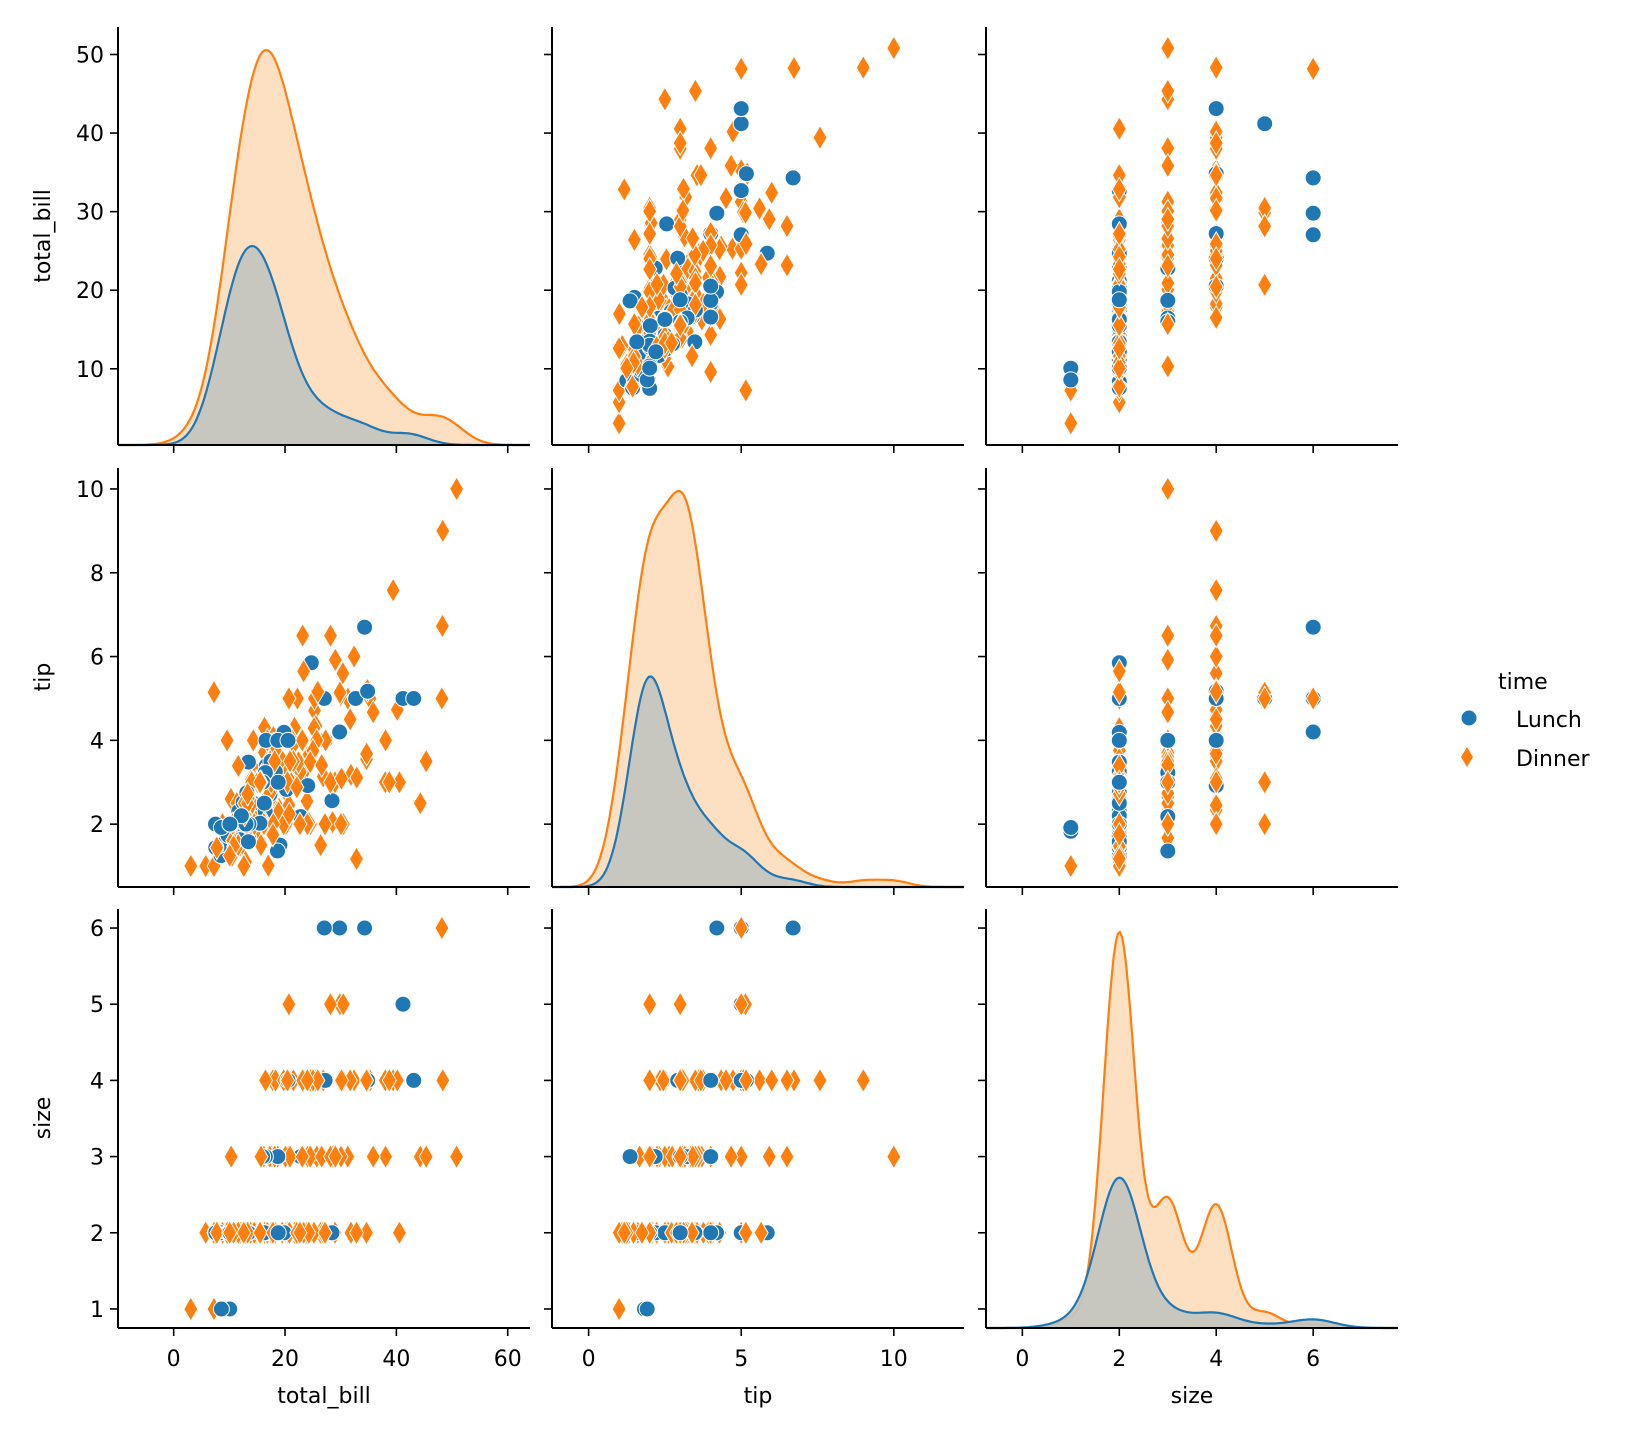 This screenshot has height=1438, width=1649. What do you see at coordinates (758, 1396) in the screenshot?
I see `x-axis-title-tip: tip` at bounding box center [758, 1396].